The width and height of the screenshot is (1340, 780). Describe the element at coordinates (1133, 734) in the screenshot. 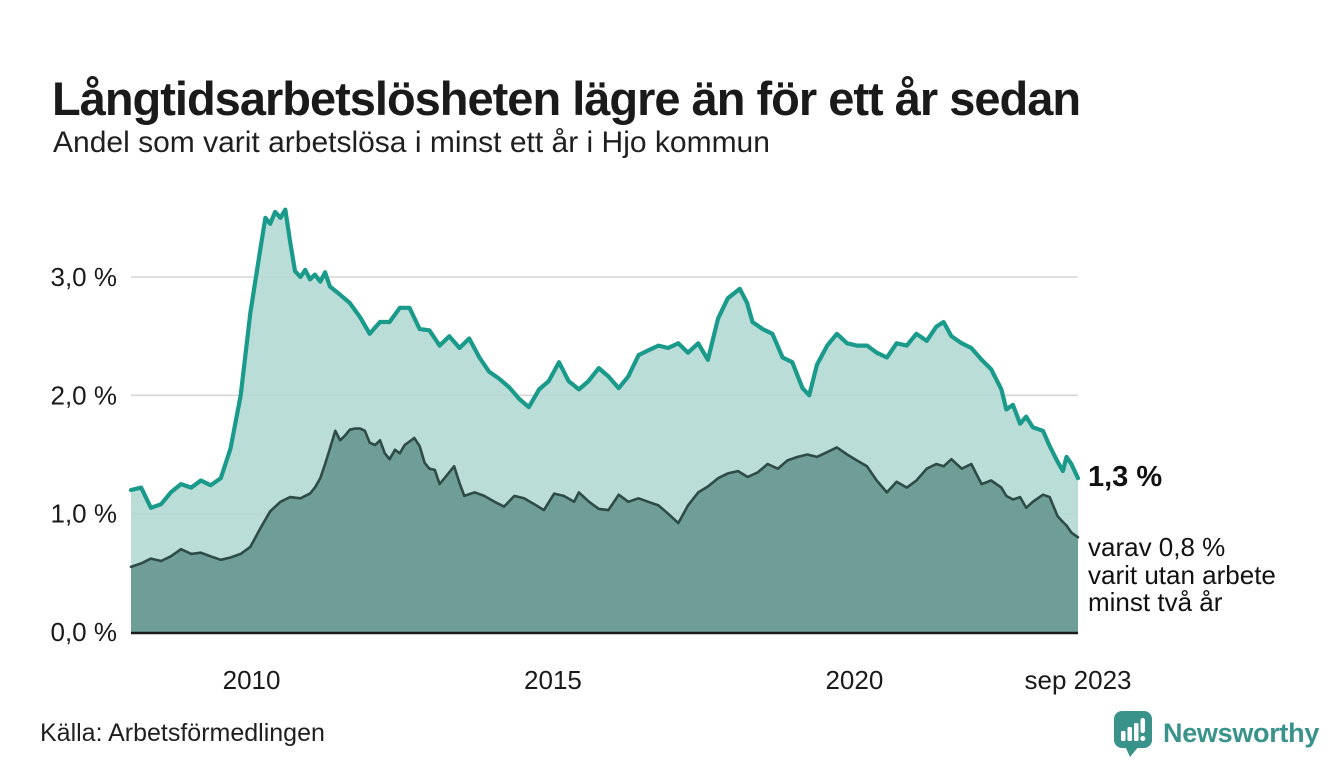

I see `newsworthy-chart-bubble-icon` at that location.